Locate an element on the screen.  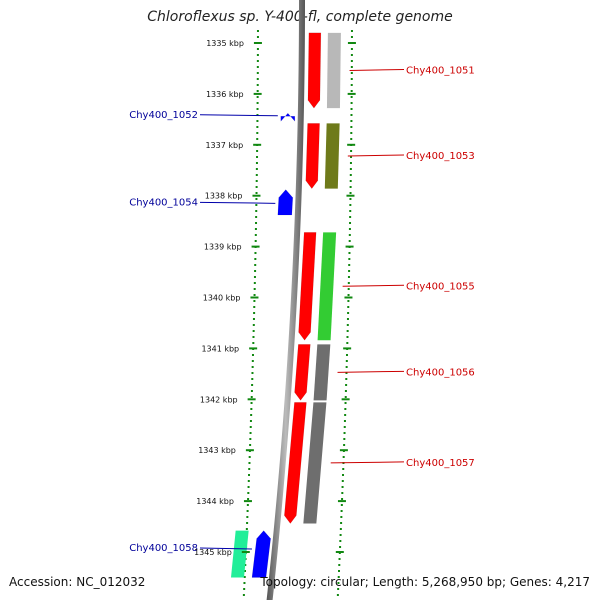
gene-label-chy400_1051: Chy400_1051 is located at coordinates (440, 70).